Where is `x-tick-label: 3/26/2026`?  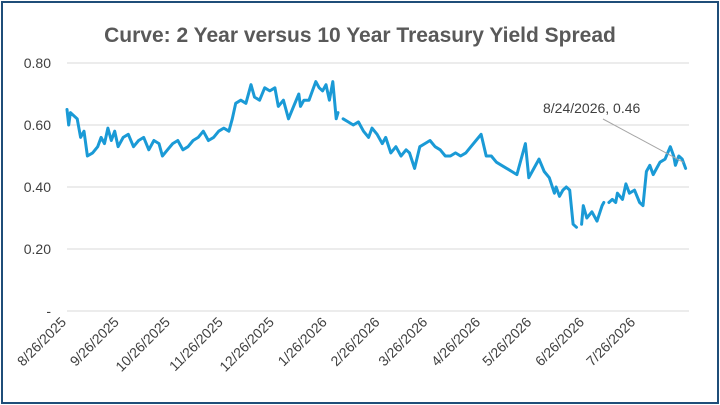
x-tick-label: 3/26/2026 is located at coordinates (403, 342).